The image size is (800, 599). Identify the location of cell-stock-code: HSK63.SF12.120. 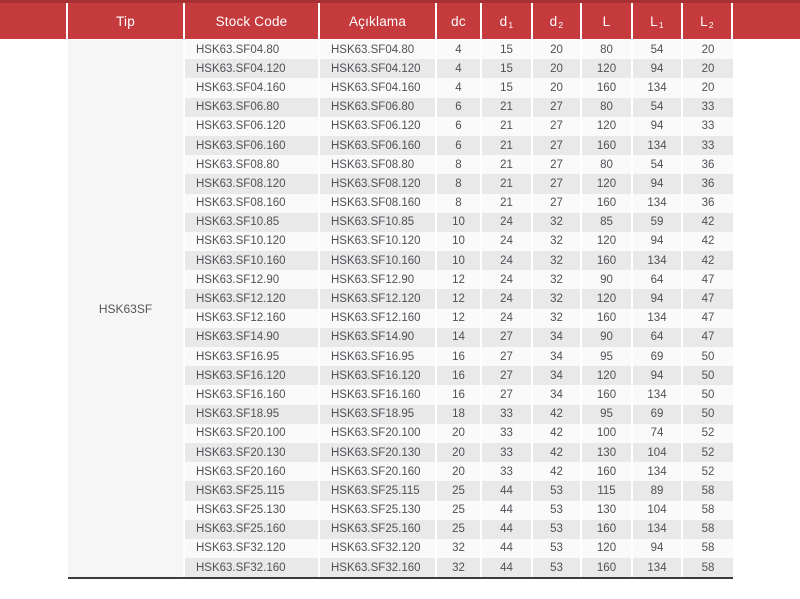
(252, 299).